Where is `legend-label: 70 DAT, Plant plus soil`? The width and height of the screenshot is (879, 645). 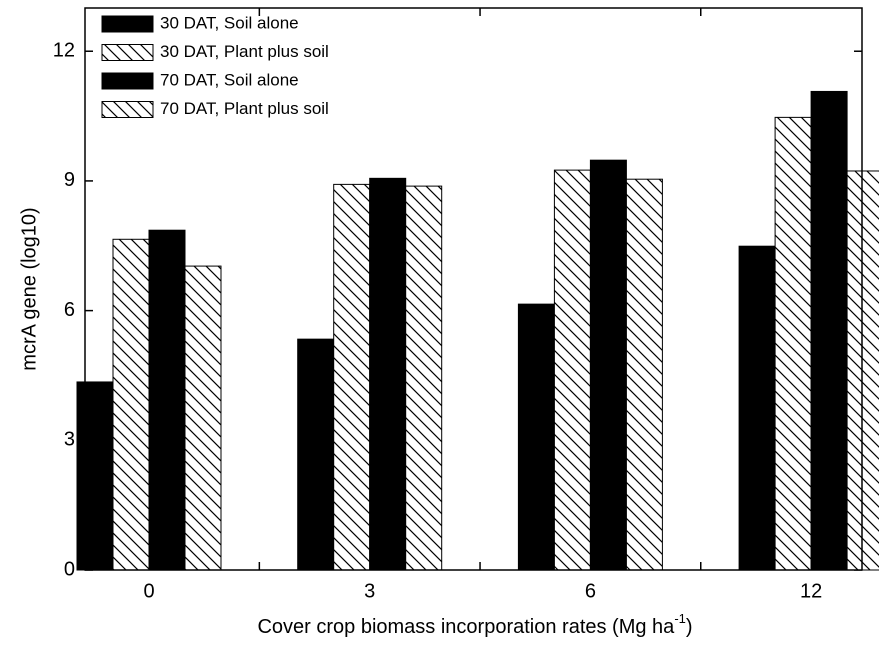 legend-label: 70 DAT, Plant plus soil is located at coordinates (244, 108).